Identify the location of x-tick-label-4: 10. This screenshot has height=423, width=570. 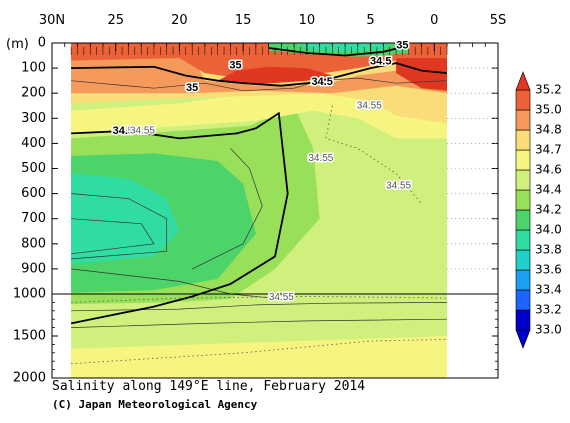
(307, 20).